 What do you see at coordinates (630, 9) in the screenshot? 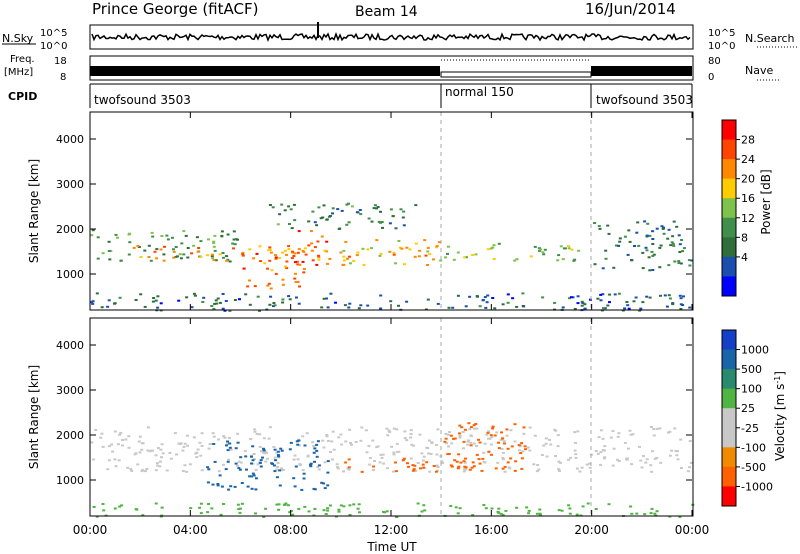
I see `date-title: 16/Jun/2014` at bounding box center [630, 9].